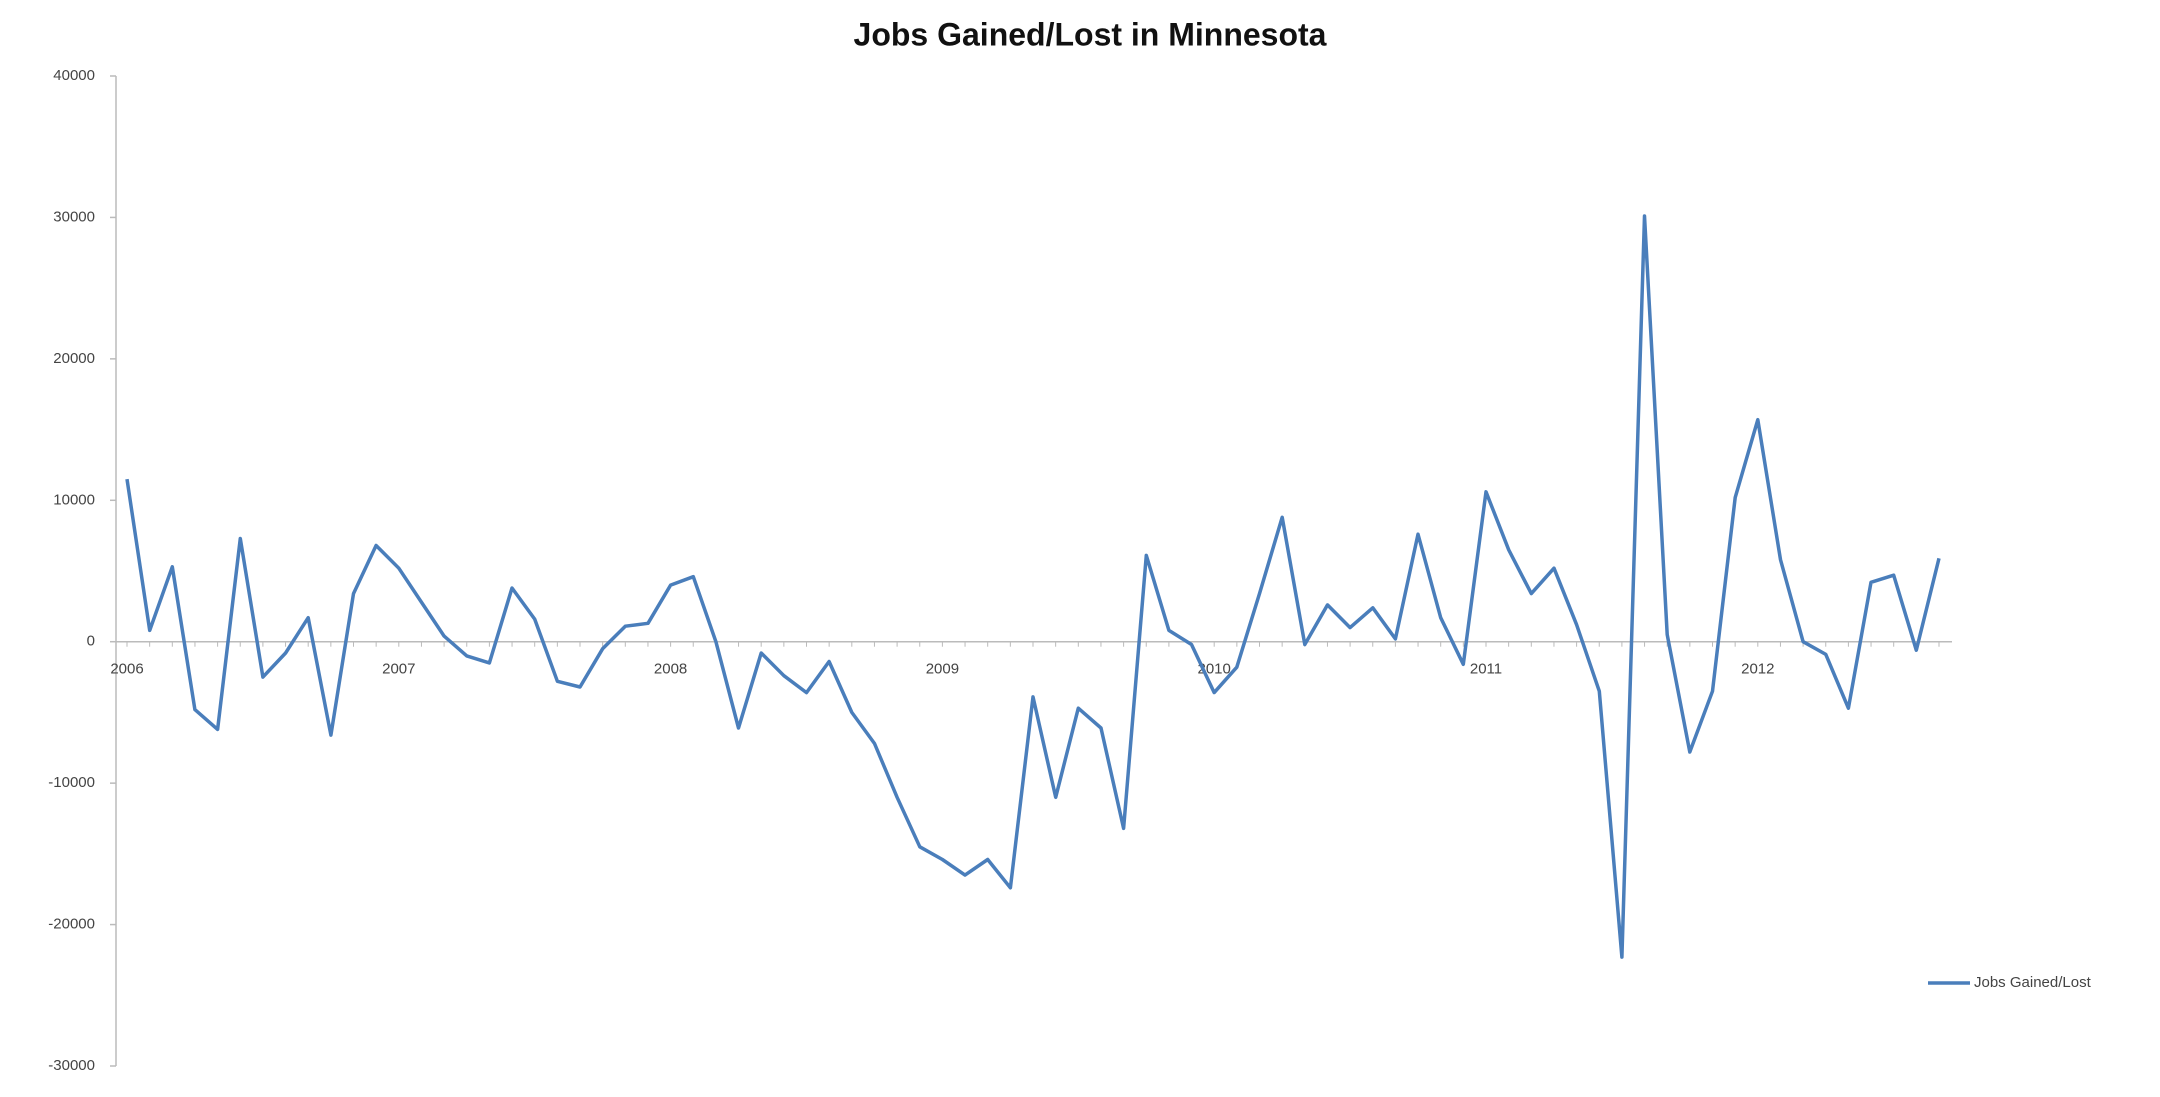 The width and height of the screenshot is (2160, 1097). Describe the element at coordinates (1486, 669) in the screenshot. I see `x-tick-label: 2011` at that location.